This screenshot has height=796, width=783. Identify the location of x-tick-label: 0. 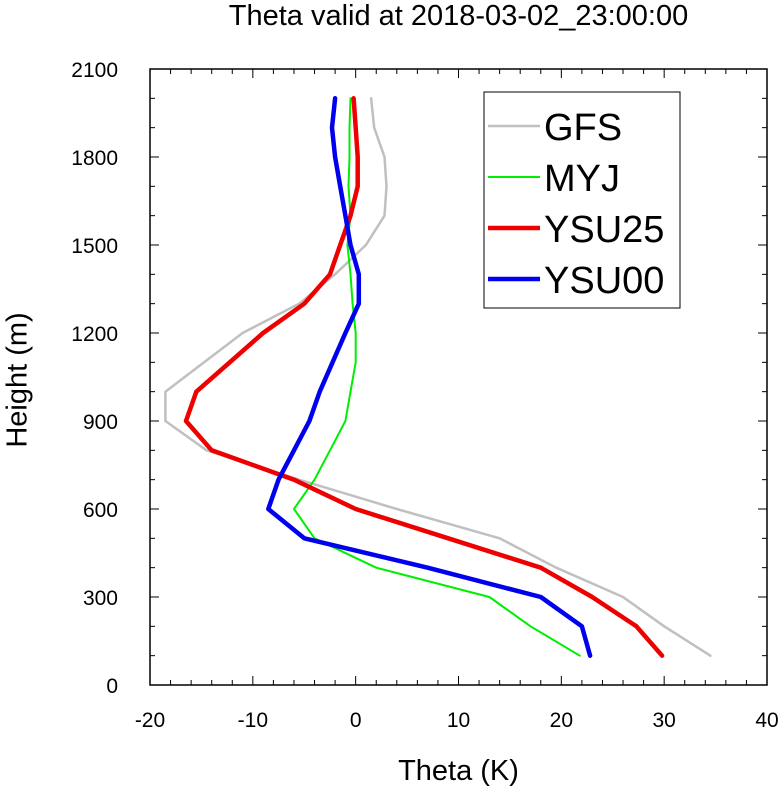
(356, 720).